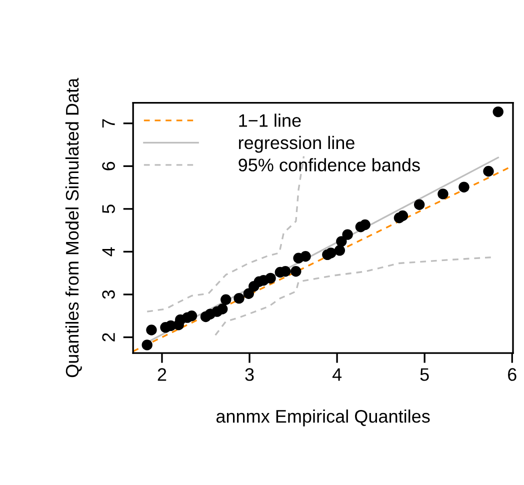 The height and width of the screenshot is (485, 524). Describe the element at coordinates (108, 337) in the screenshot. I see `y-tick-label: 2` at that location.